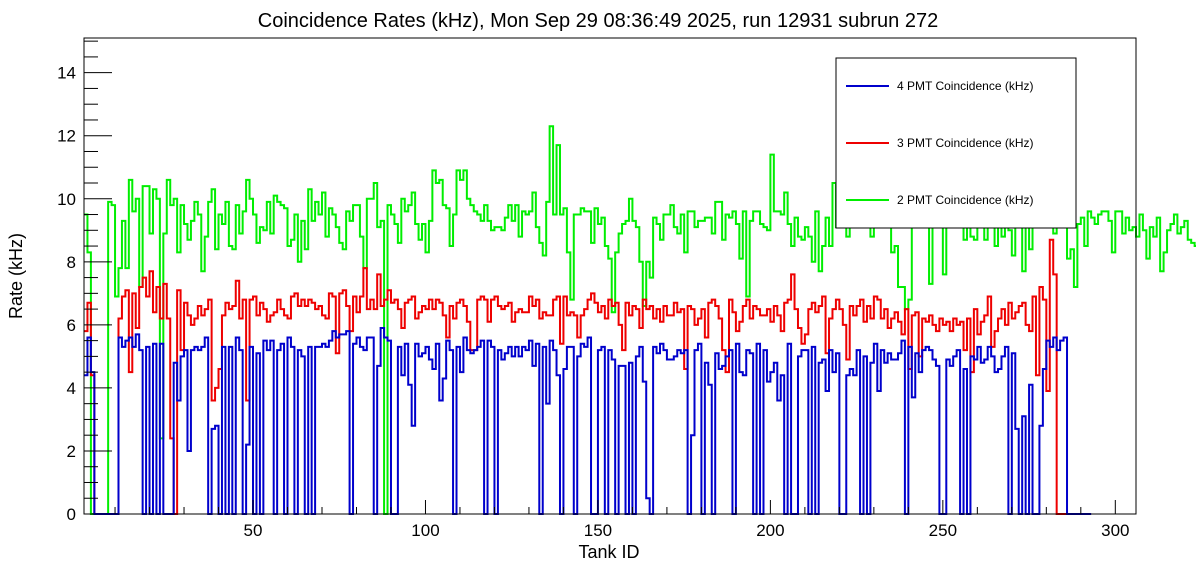 This screenshot has width=1196, height=572. I want to click on x-axis: 50 100 150 200 250 300, so click(621, 520).